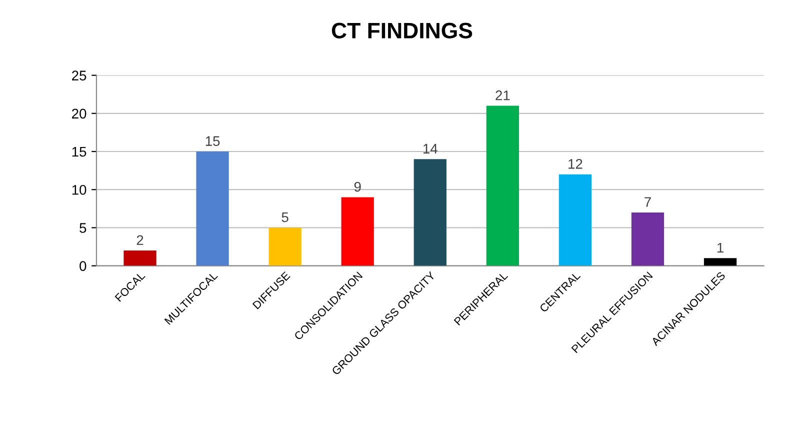 The image size is (804, 443). Describe the element at coordinates (83, 228) in the screenshot. I see `y-tick-label: 5` at that location.